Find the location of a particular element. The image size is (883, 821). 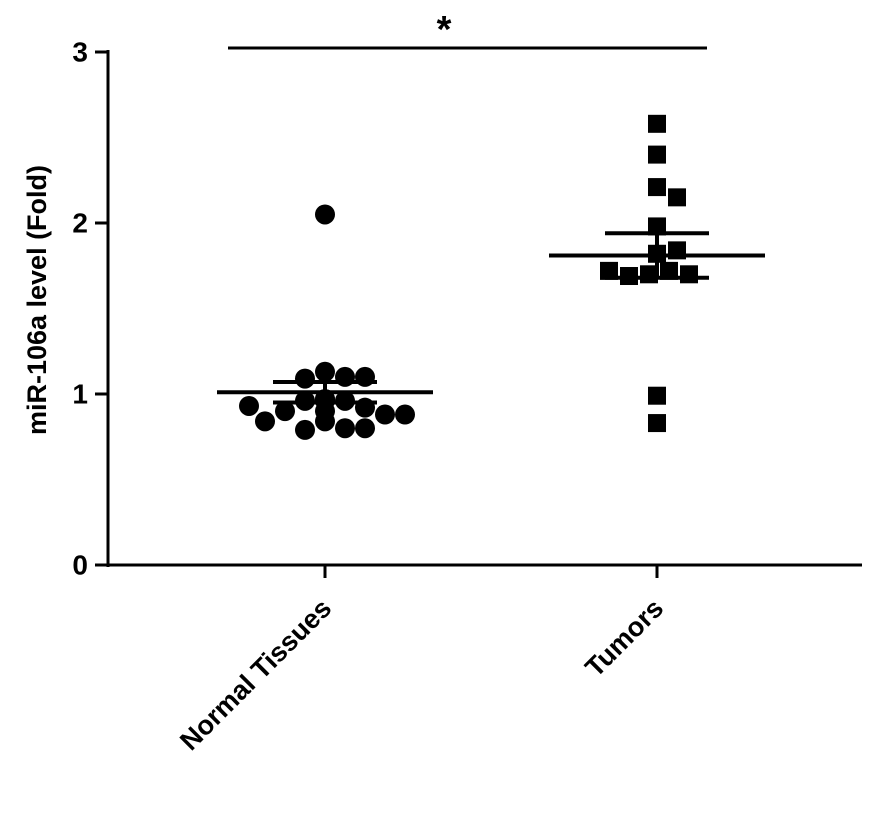

y-axis-label: miR-106a level (Fold) is located at coordinates (37, 300).